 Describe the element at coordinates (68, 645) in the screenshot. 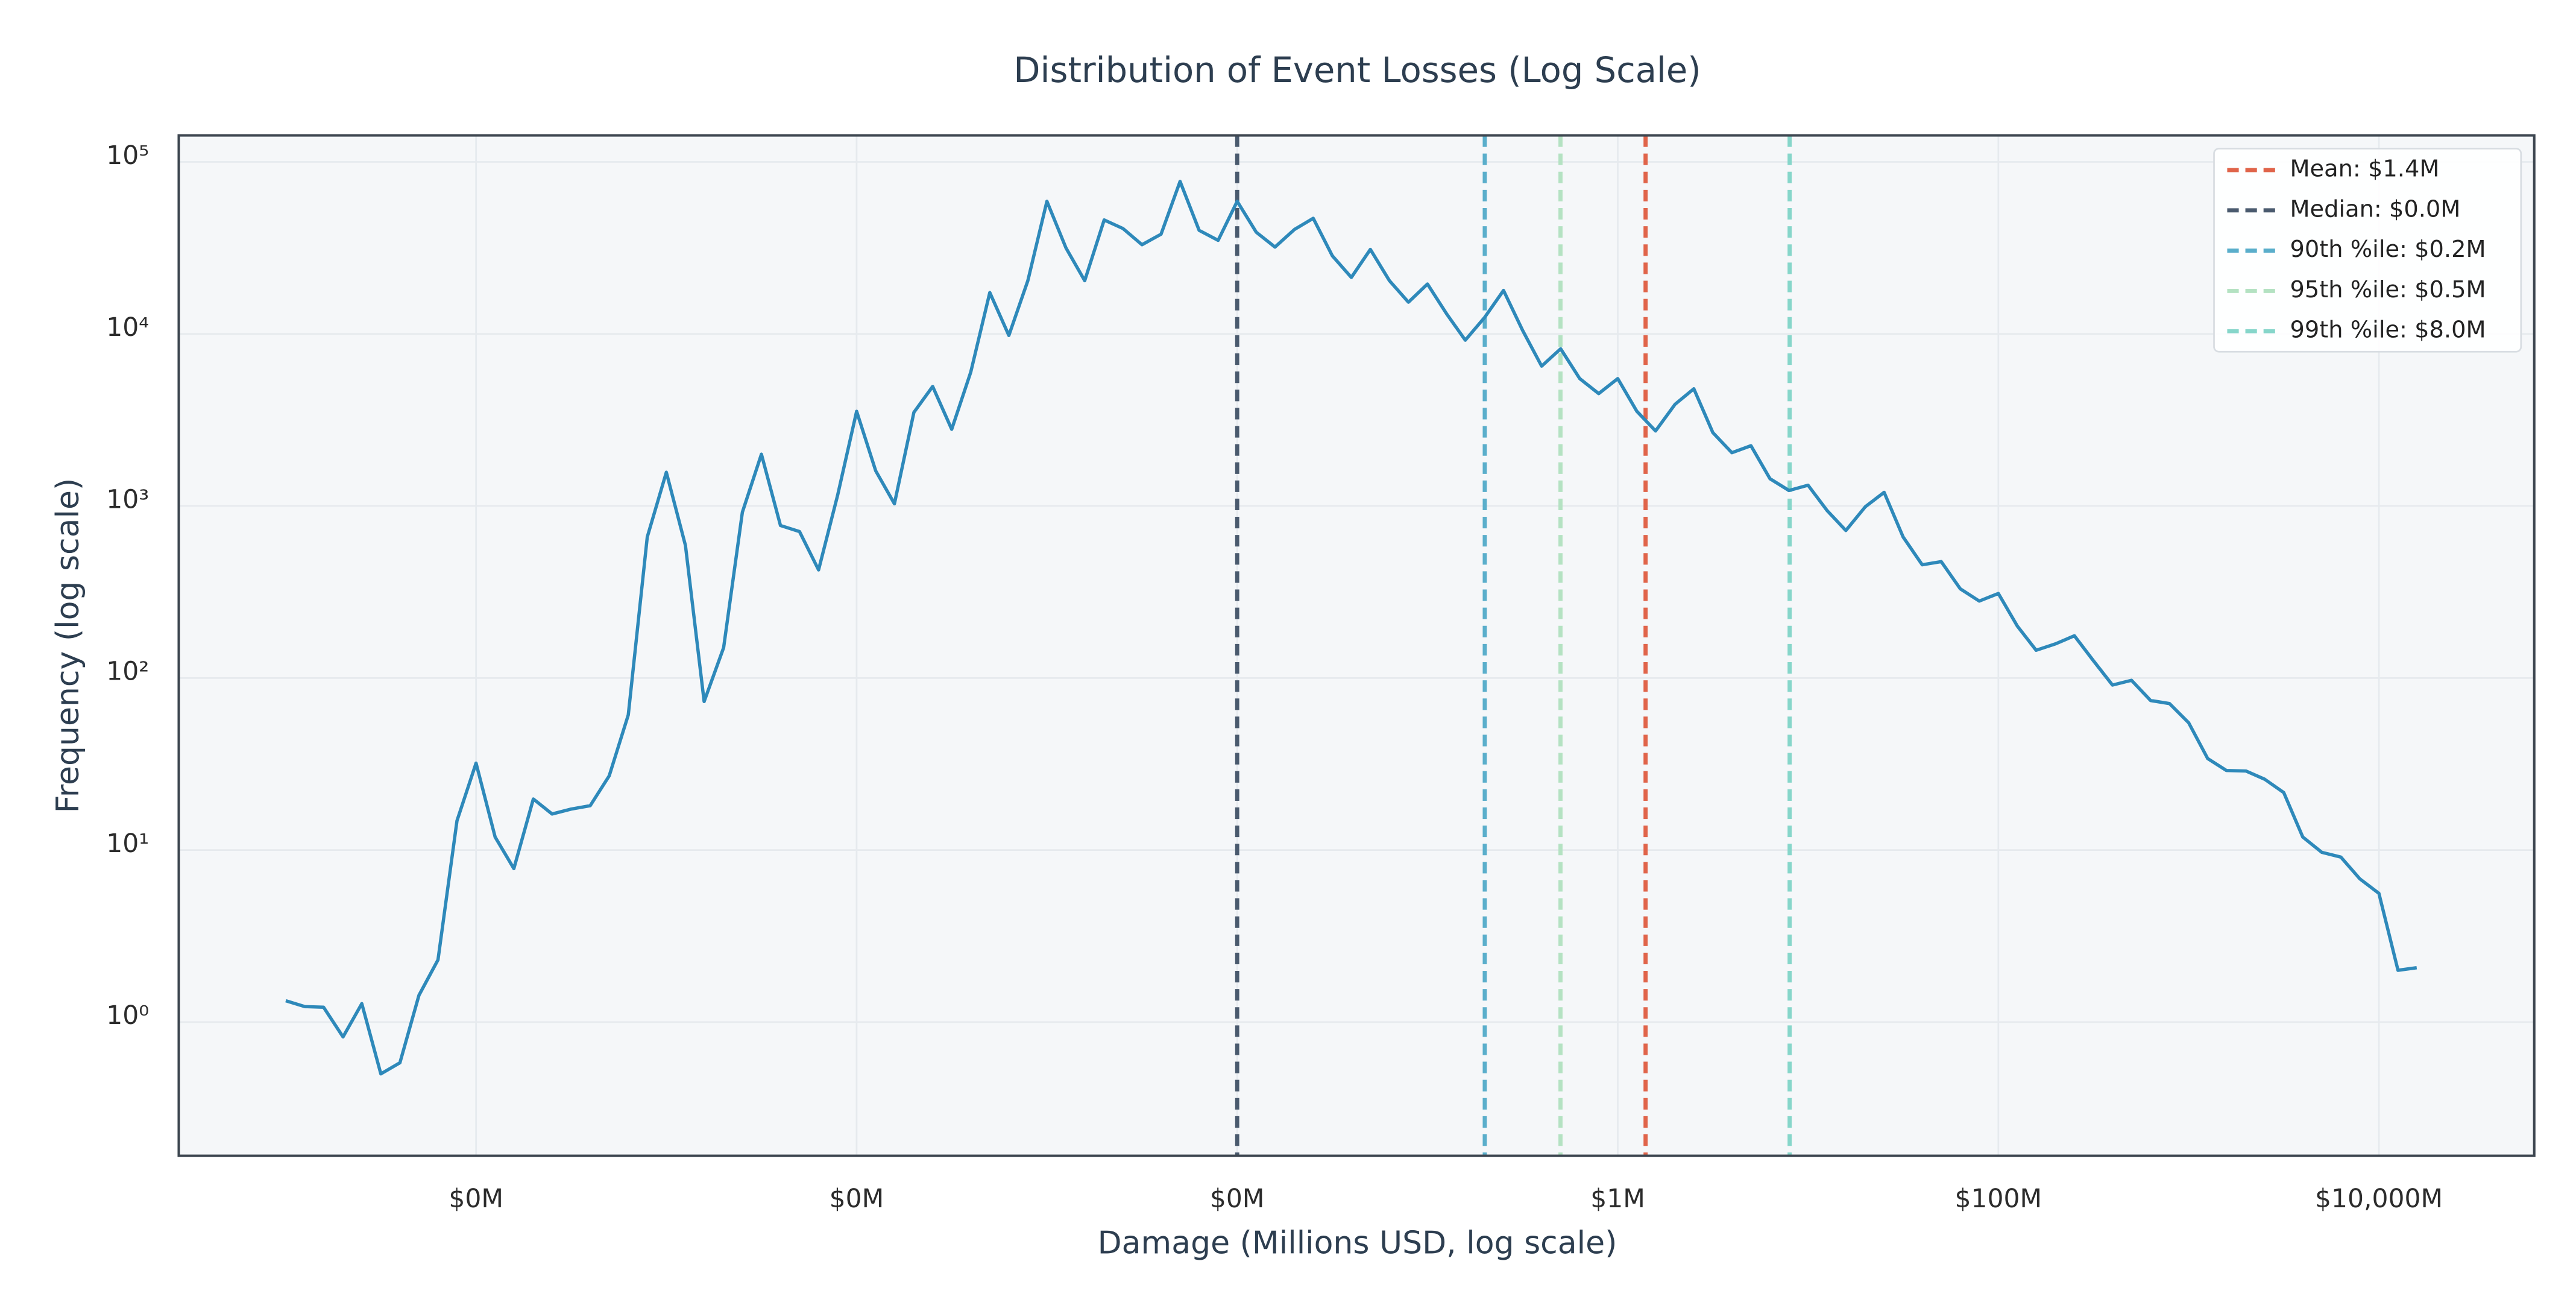

I see `y-axis-label: Frequency (log scale)` at that location.